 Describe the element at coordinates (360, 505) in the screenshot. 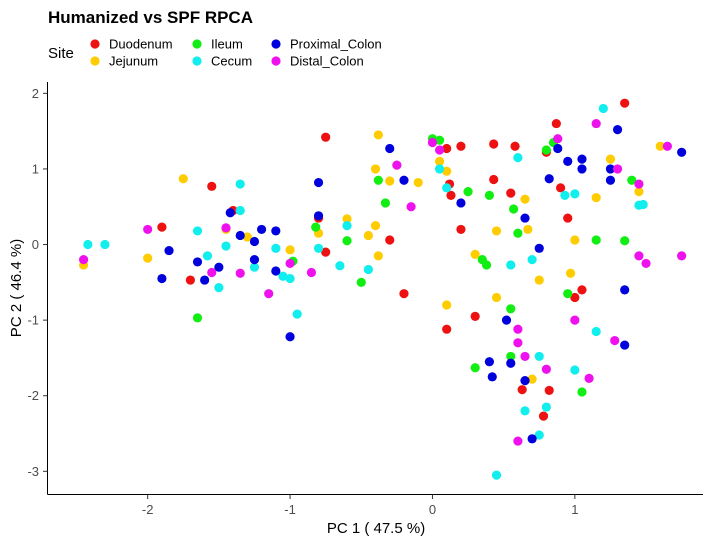

I see `x-axis-ticks: -2 -1 0 1` at that location.